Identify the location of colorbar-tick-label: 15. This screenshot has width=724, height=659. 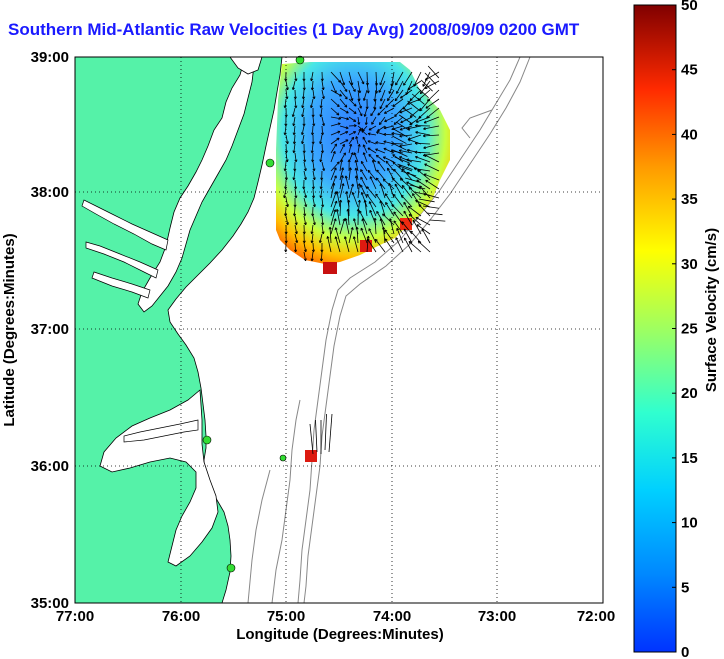
(689, 458).